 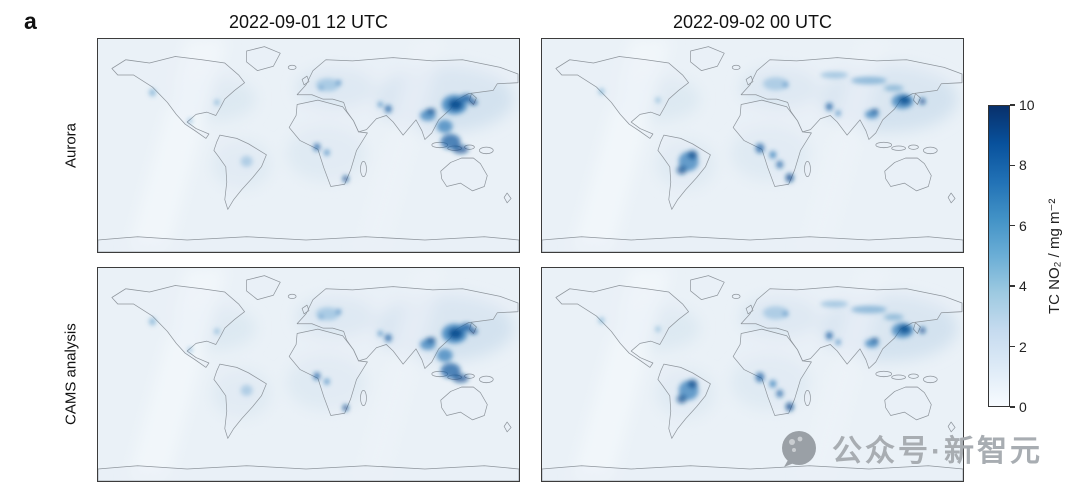 I want to click on tick-label: 10, so click(x=1027, y=105).